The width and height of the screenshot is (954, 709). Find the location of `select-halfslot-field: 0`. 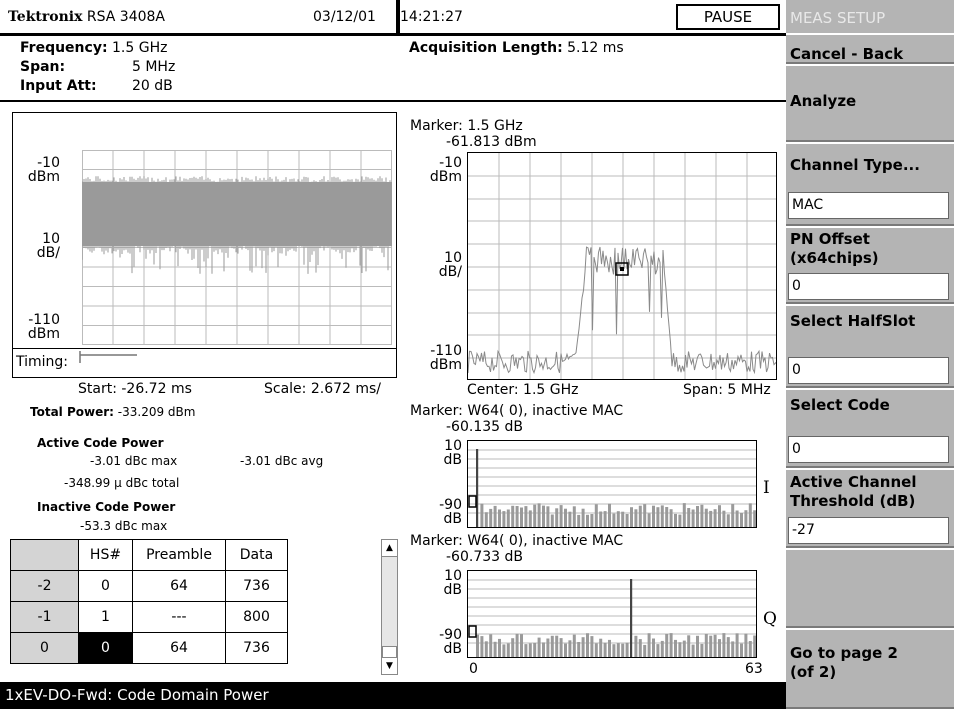

select-halfslot-field: 0 is located at coordinates (868, 370).